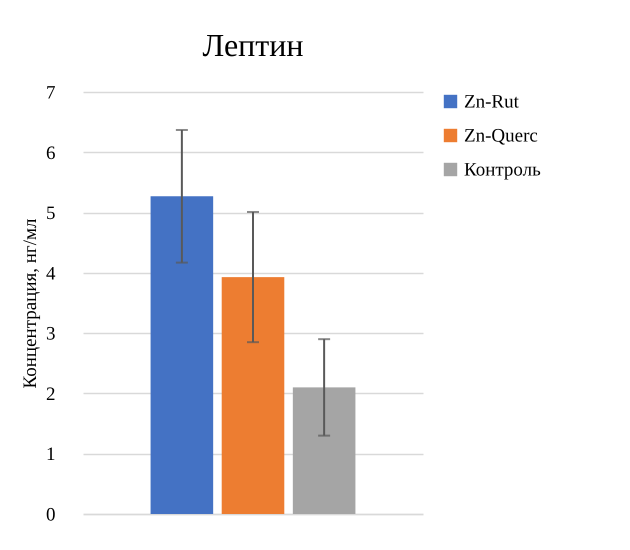 Image resolution: width=630 pixels, height=550 pixels. I want to click on y-tick-label: 6, so click(51, 153).